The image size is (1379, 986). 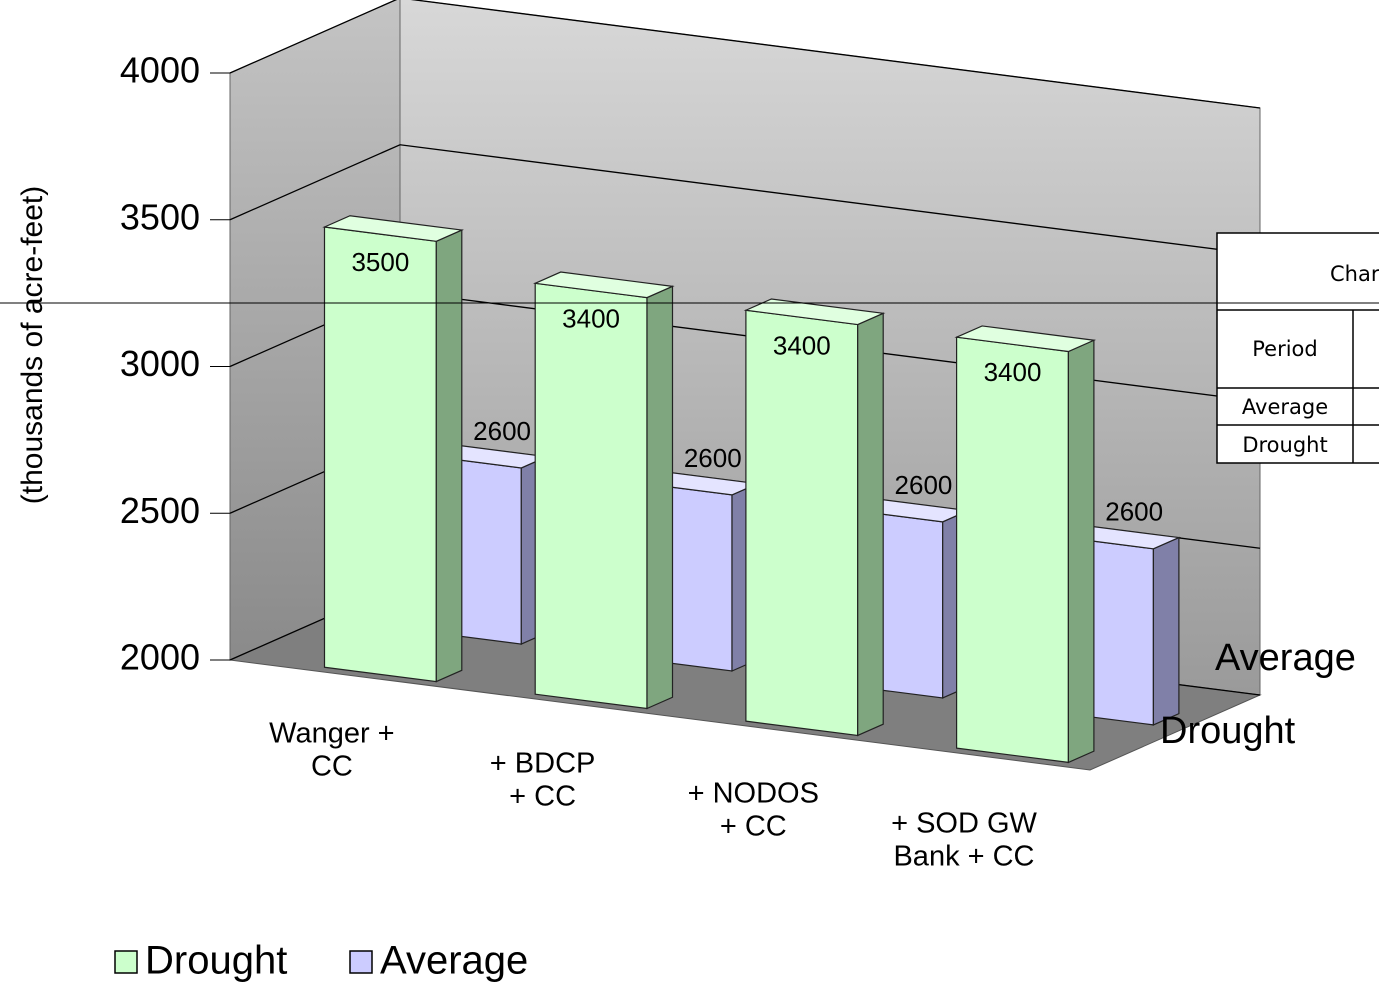 What do you see at coordinates (543, 764) in the screenshot?
I see `x-tick-label: + BDCP` at bounding box center [543, 764].